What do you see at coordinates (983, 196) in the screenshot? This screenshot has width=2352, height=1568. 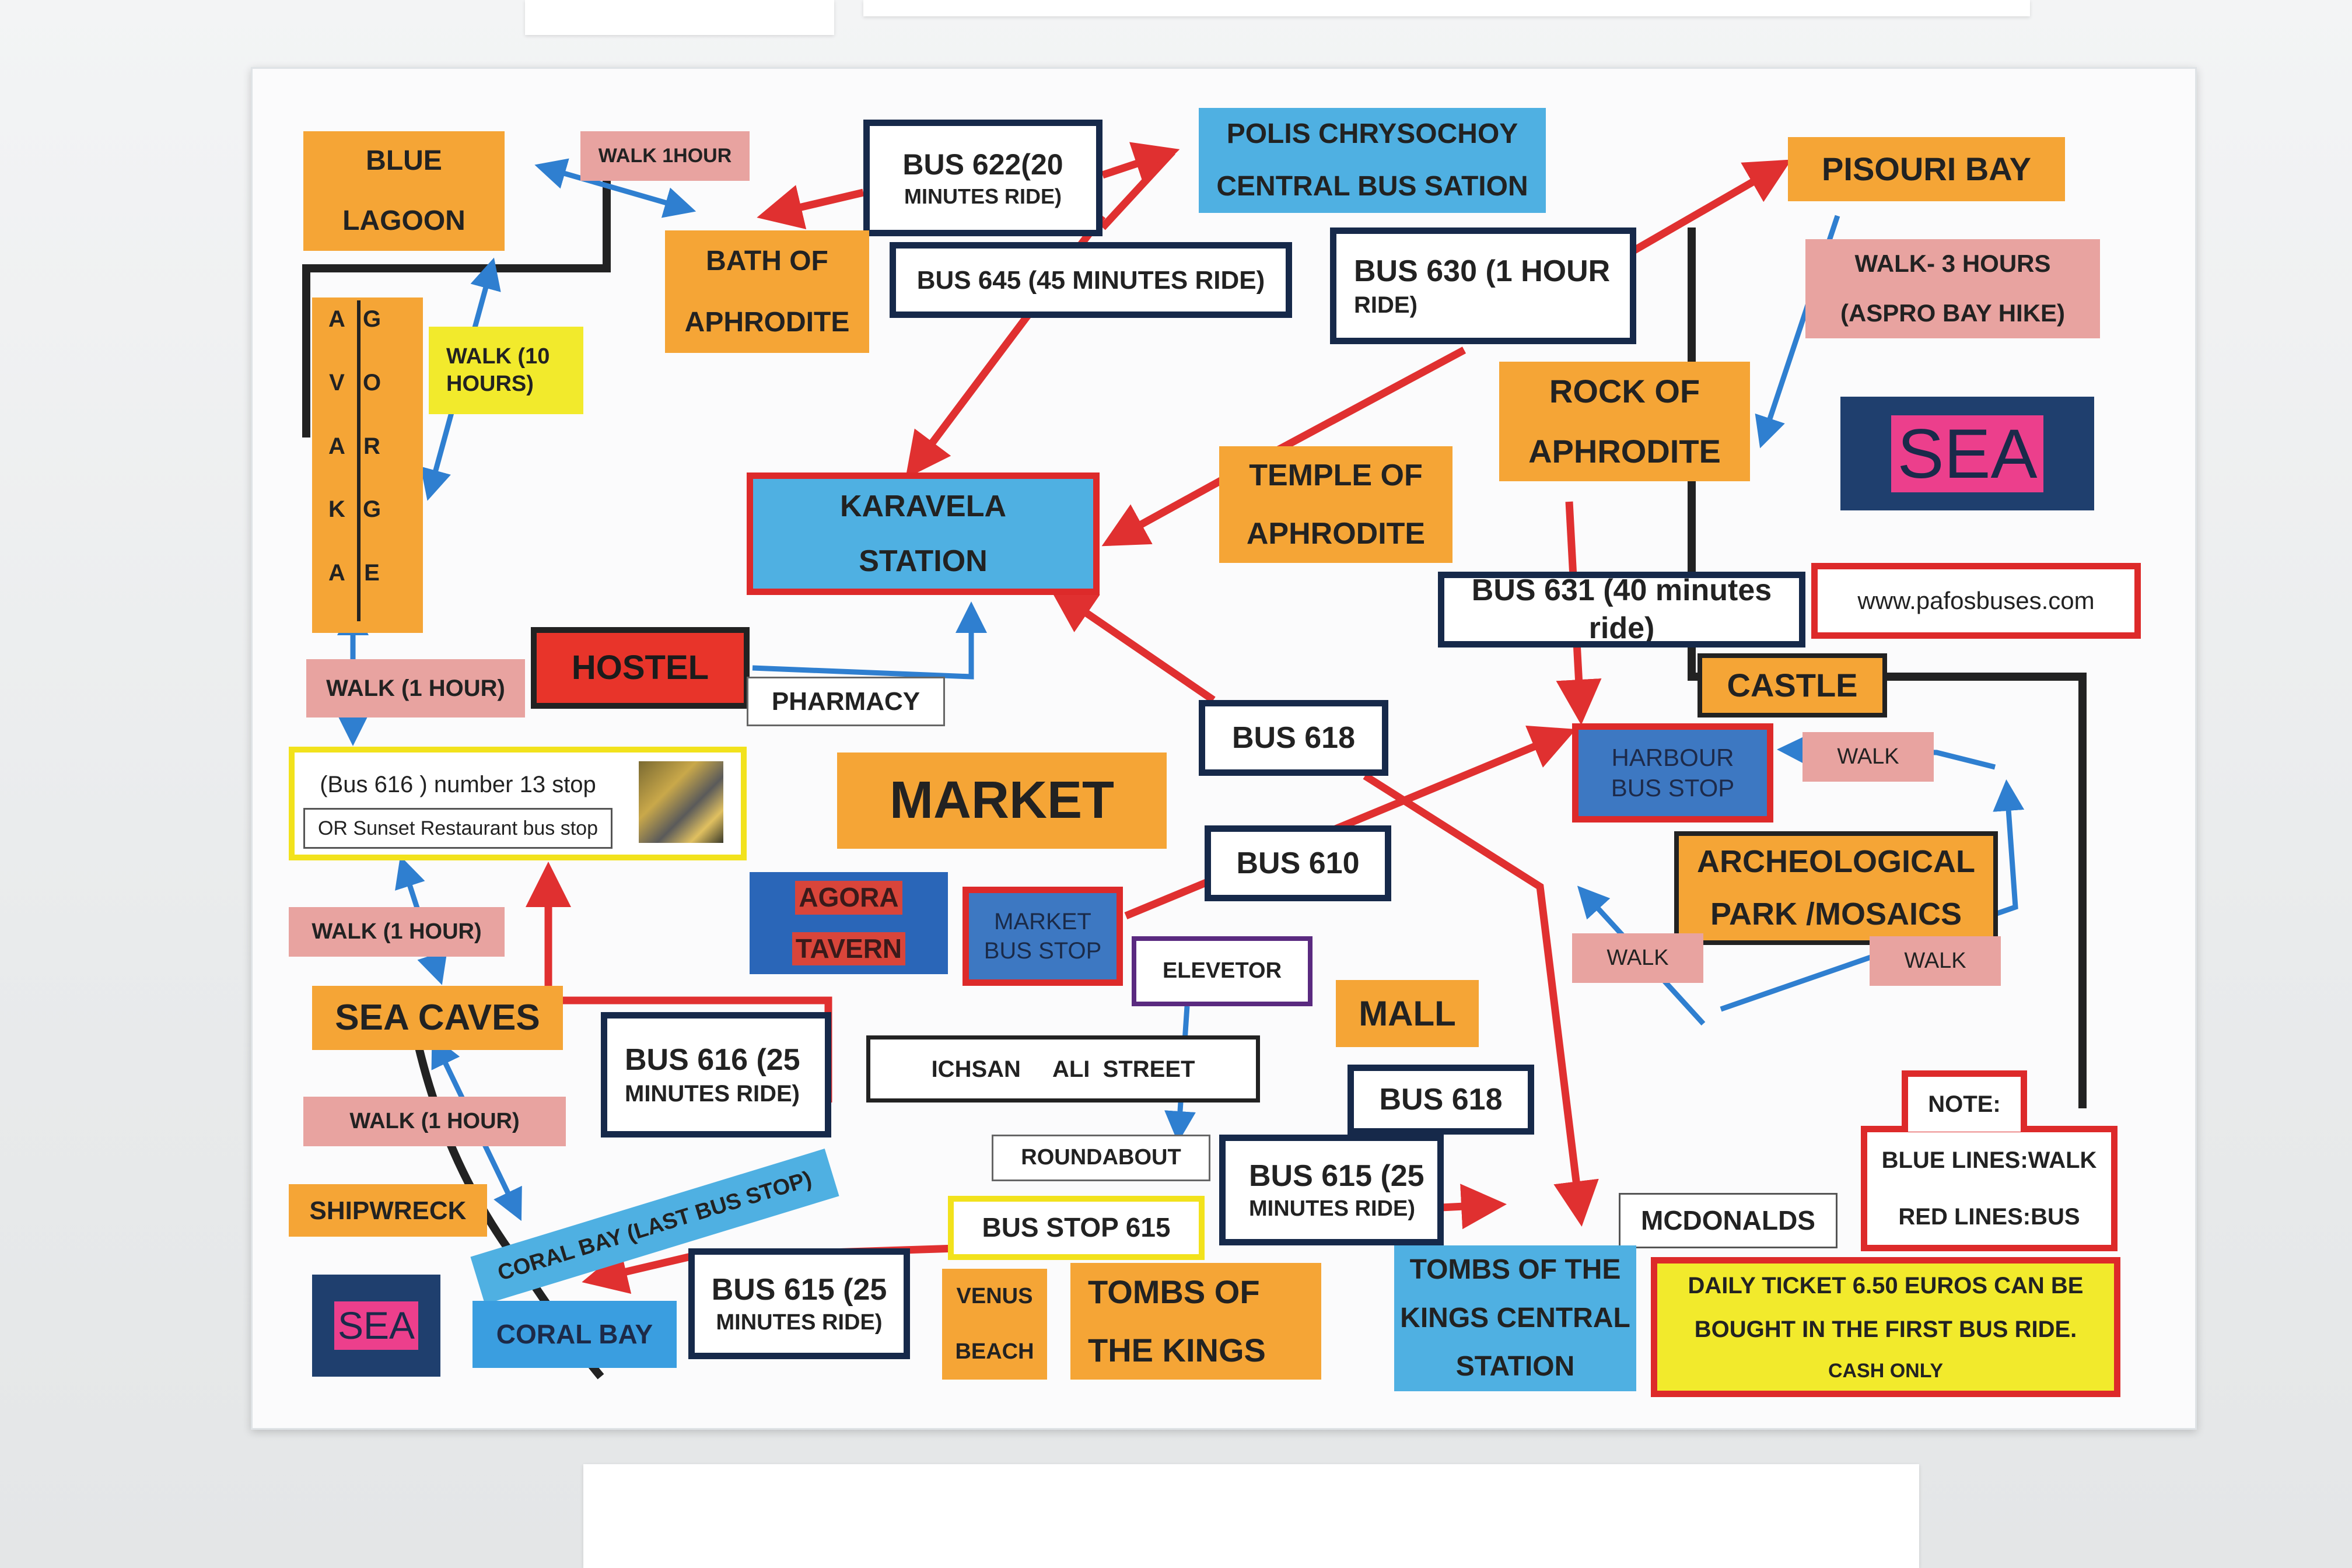 I see `bus-622-line2: MINUTES RIDE)` at bounding box center [983, 196].